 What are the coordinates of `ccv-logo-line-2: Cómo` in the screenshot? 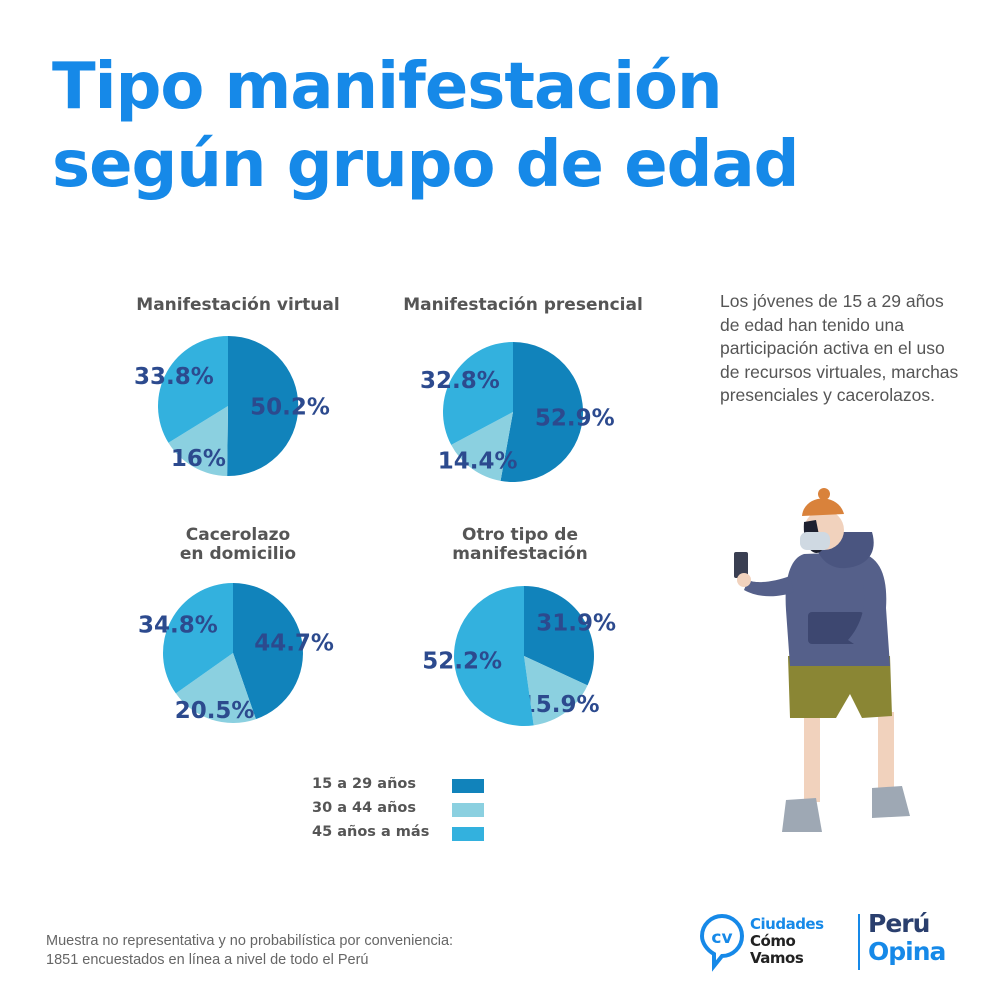 It's located at (773, 941).